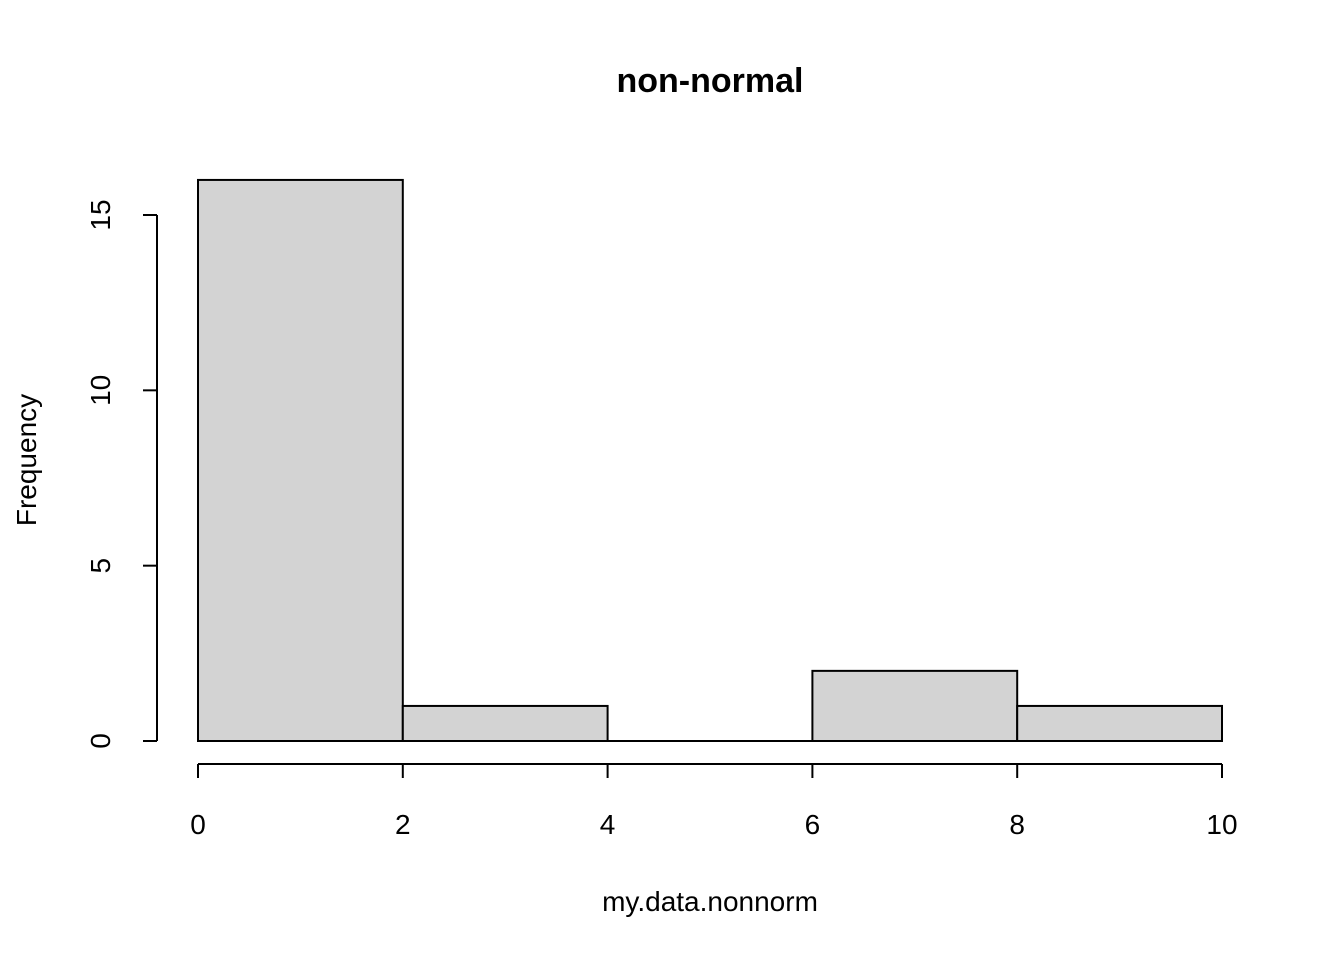 The height and width of the screenshot is (960, 1344). I want to click on x-axis: 0 2 4 6 8 10, so click(714, 801).